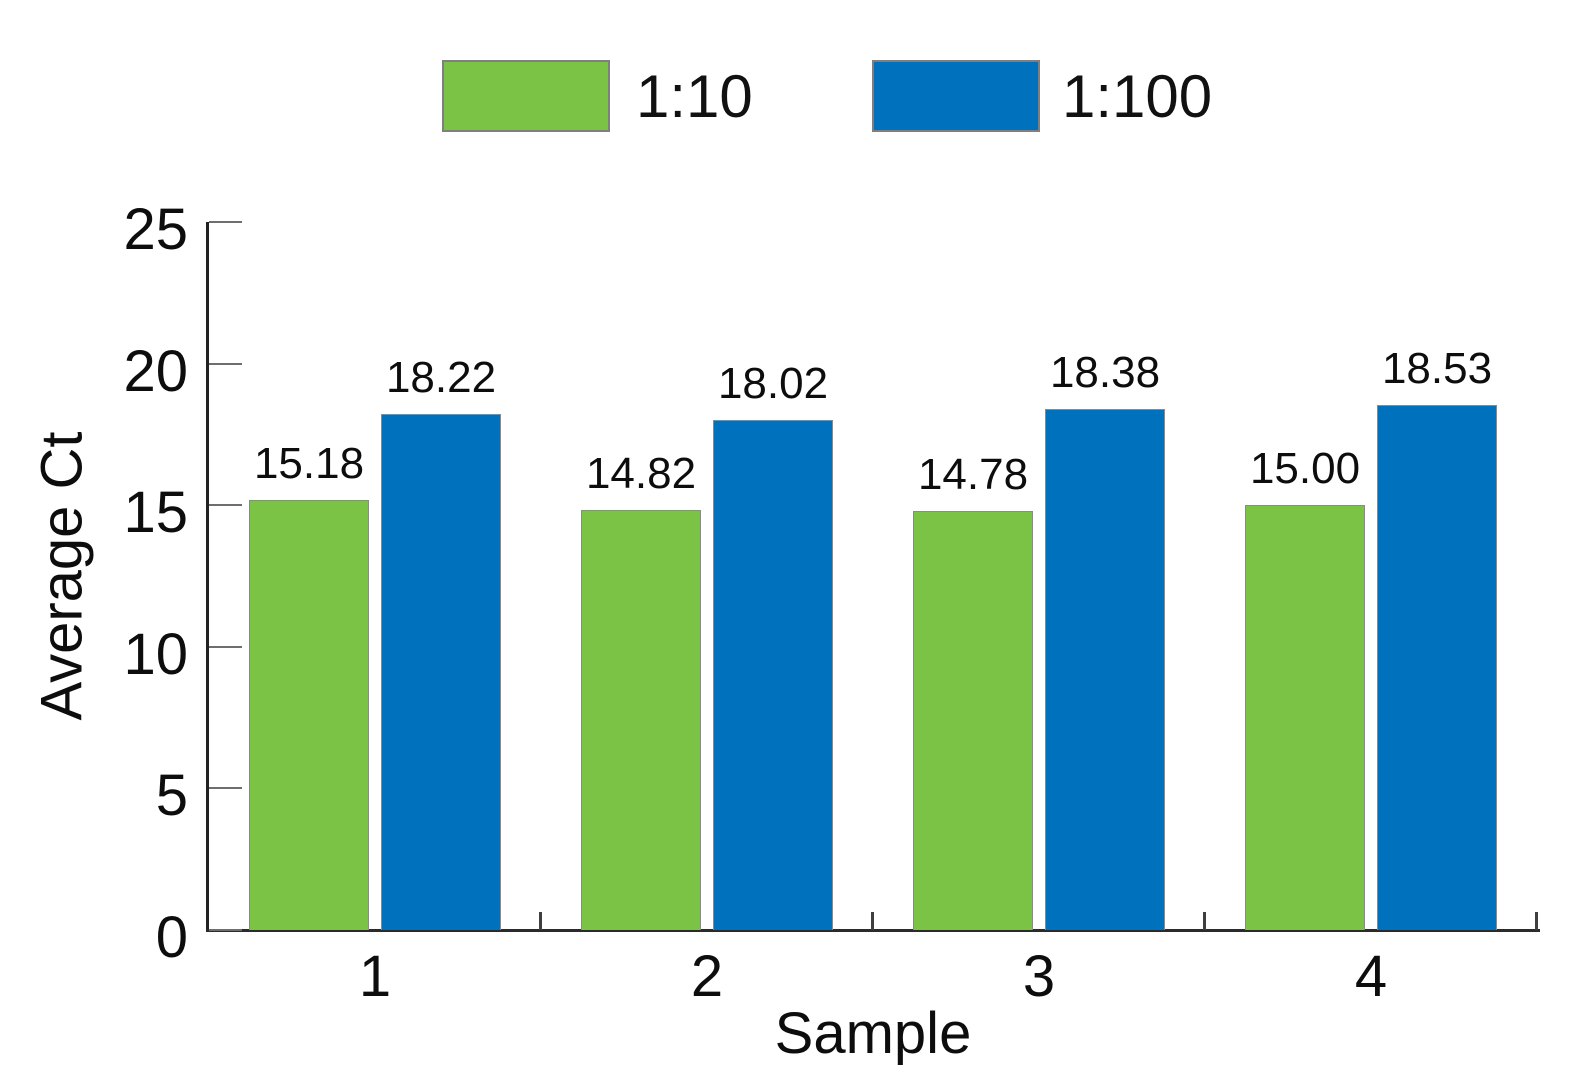 The height and width of the screenshot is (1080, 1580). What do you see at coordinates (1305, 469) in the screenshot?
I see `bar-value-label: 15.00` at bounding box center [1305, 469].